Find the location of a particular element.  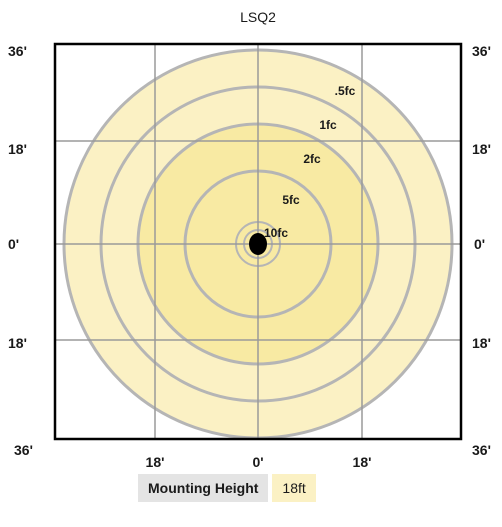

mounting-height-panel: Mounting Height 18ft is located at coordinates (227, 488).